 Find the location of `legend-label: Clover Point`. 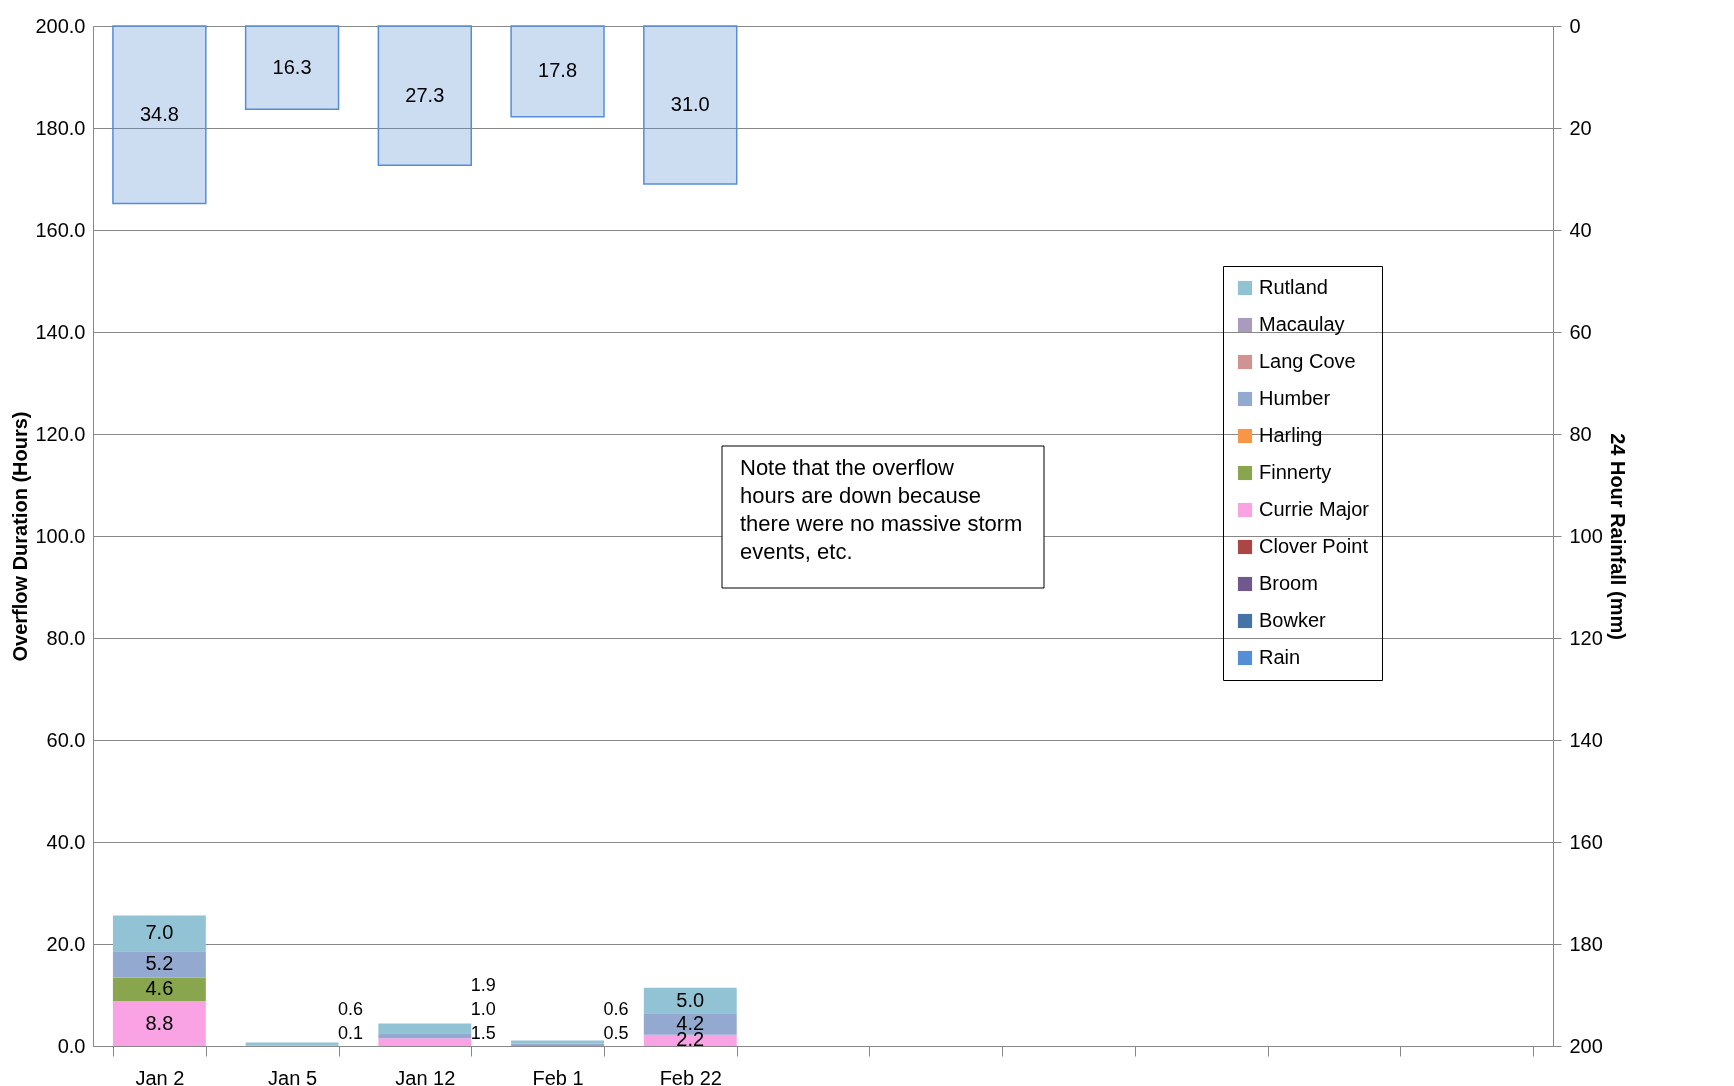

legend-label: Clover Point is located at coordinates (1314, 546).